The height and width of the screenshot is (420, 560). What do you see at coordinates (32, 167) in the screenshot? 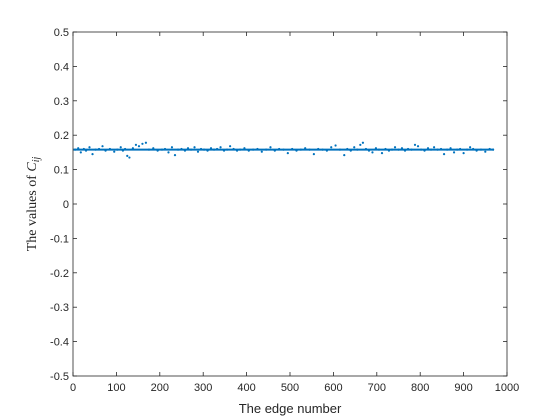
I see `y-axis-label-math: C` at bounding box center [32, 167].